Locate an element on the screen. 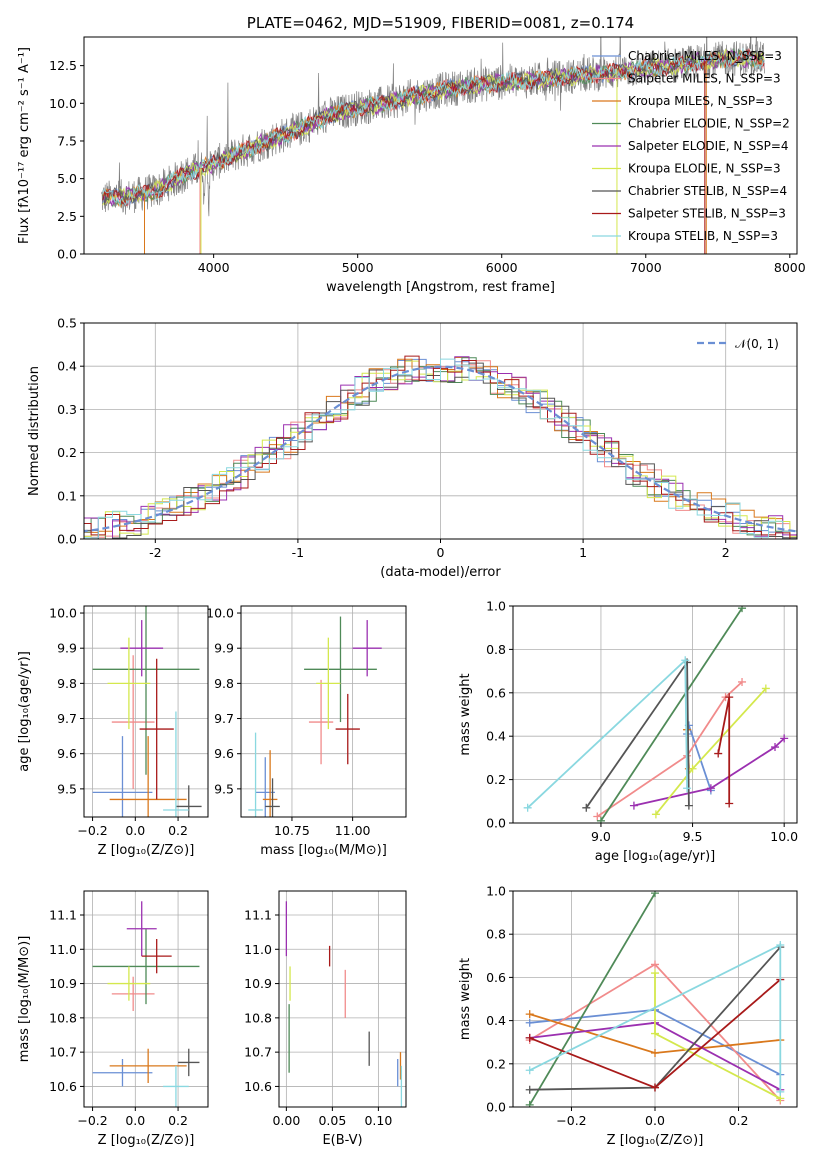 The width and height of the screenshot is (819, 1170). legend-entry: Kroupa STELIB, N_SSP=3 is located at coordinates (703, 236).